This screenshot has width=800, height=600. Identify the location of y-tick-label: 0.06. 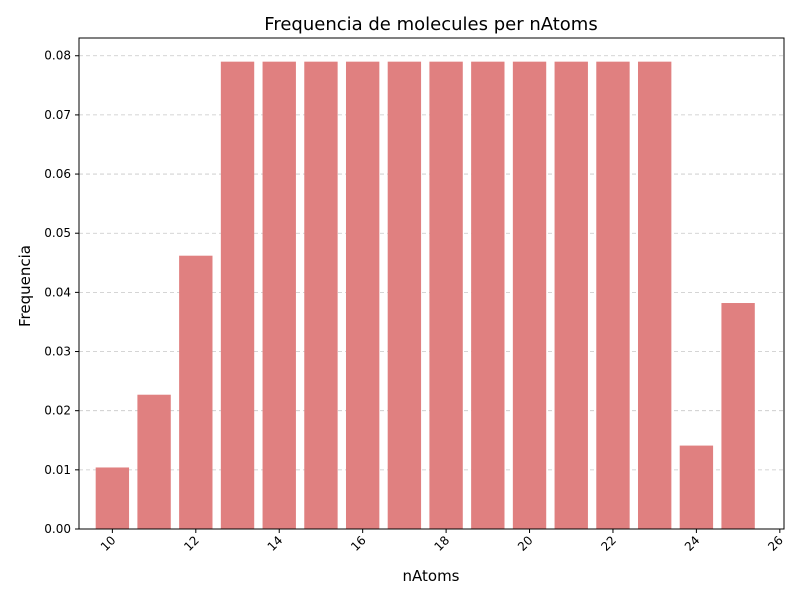
(57, 174).